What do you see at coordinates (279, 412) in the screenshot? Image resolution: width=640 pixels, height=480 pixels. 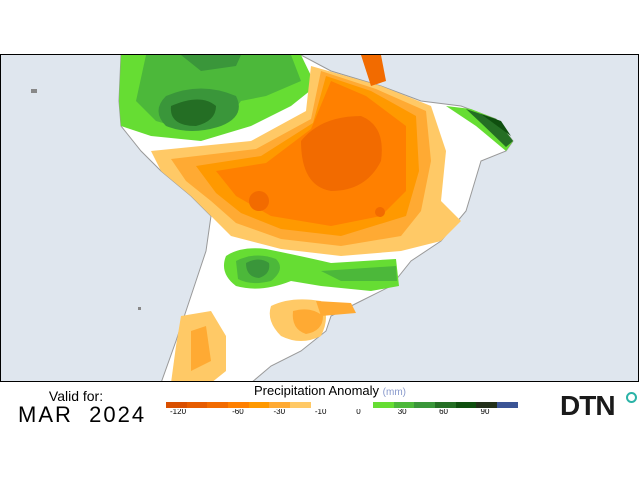 I see `legend-tick-label: -30` at bounding box center [279, 412].